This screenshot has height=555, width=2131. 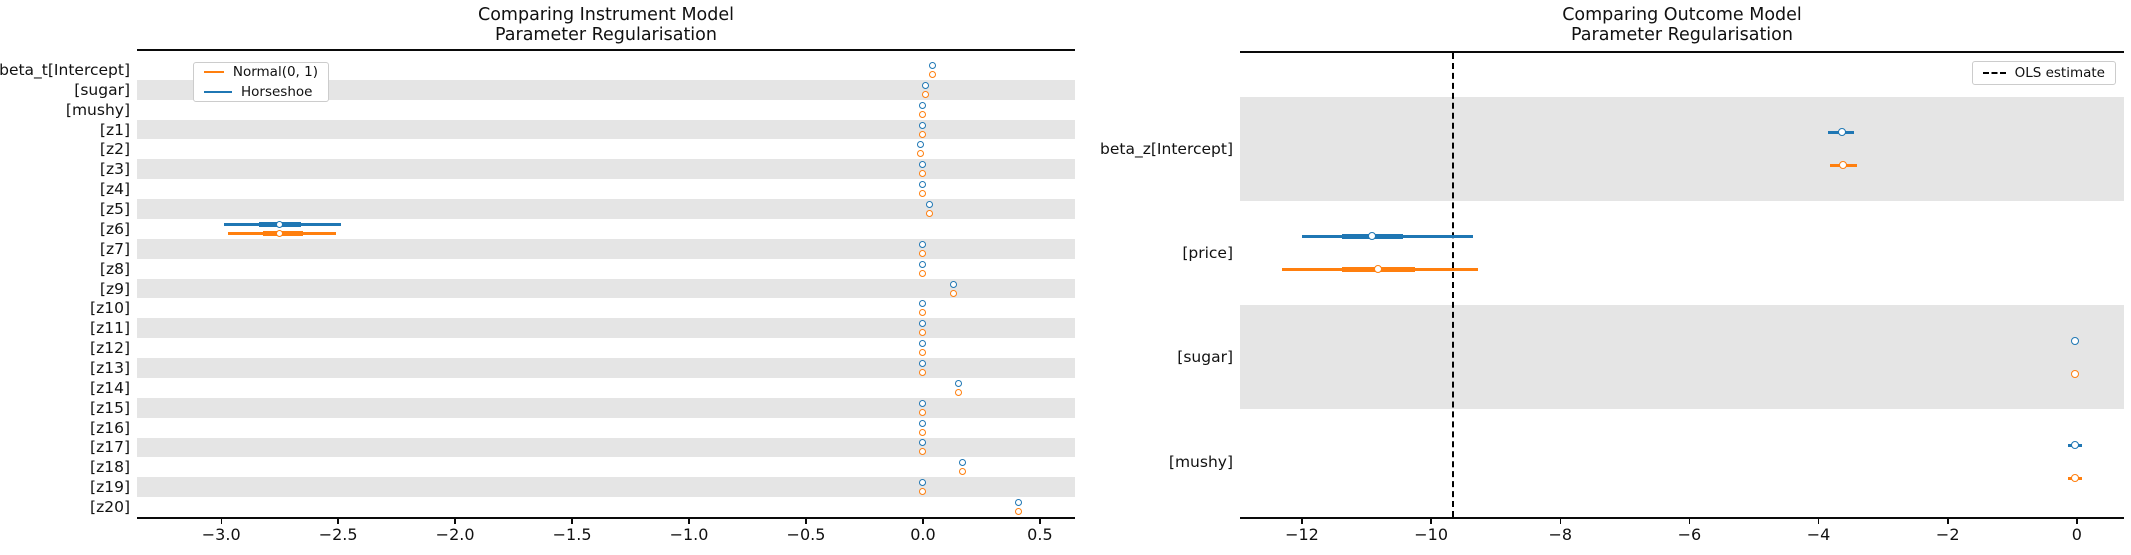 What do you see at coordinates (1818, 534) in the screenshot?
I see `x-tick-label: −4` at bounding box center [1818, 534].